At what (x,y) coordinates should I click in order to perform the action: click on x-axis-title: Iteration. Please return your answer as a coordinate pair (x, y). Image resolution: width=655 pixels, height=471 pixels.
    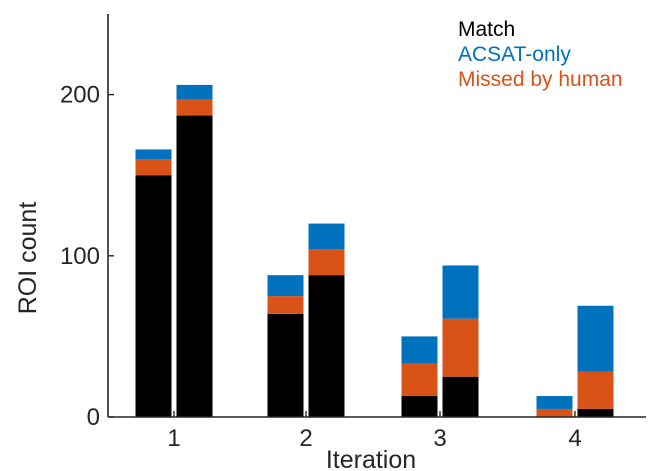
    Looking at the image, I should click on (371, 458).